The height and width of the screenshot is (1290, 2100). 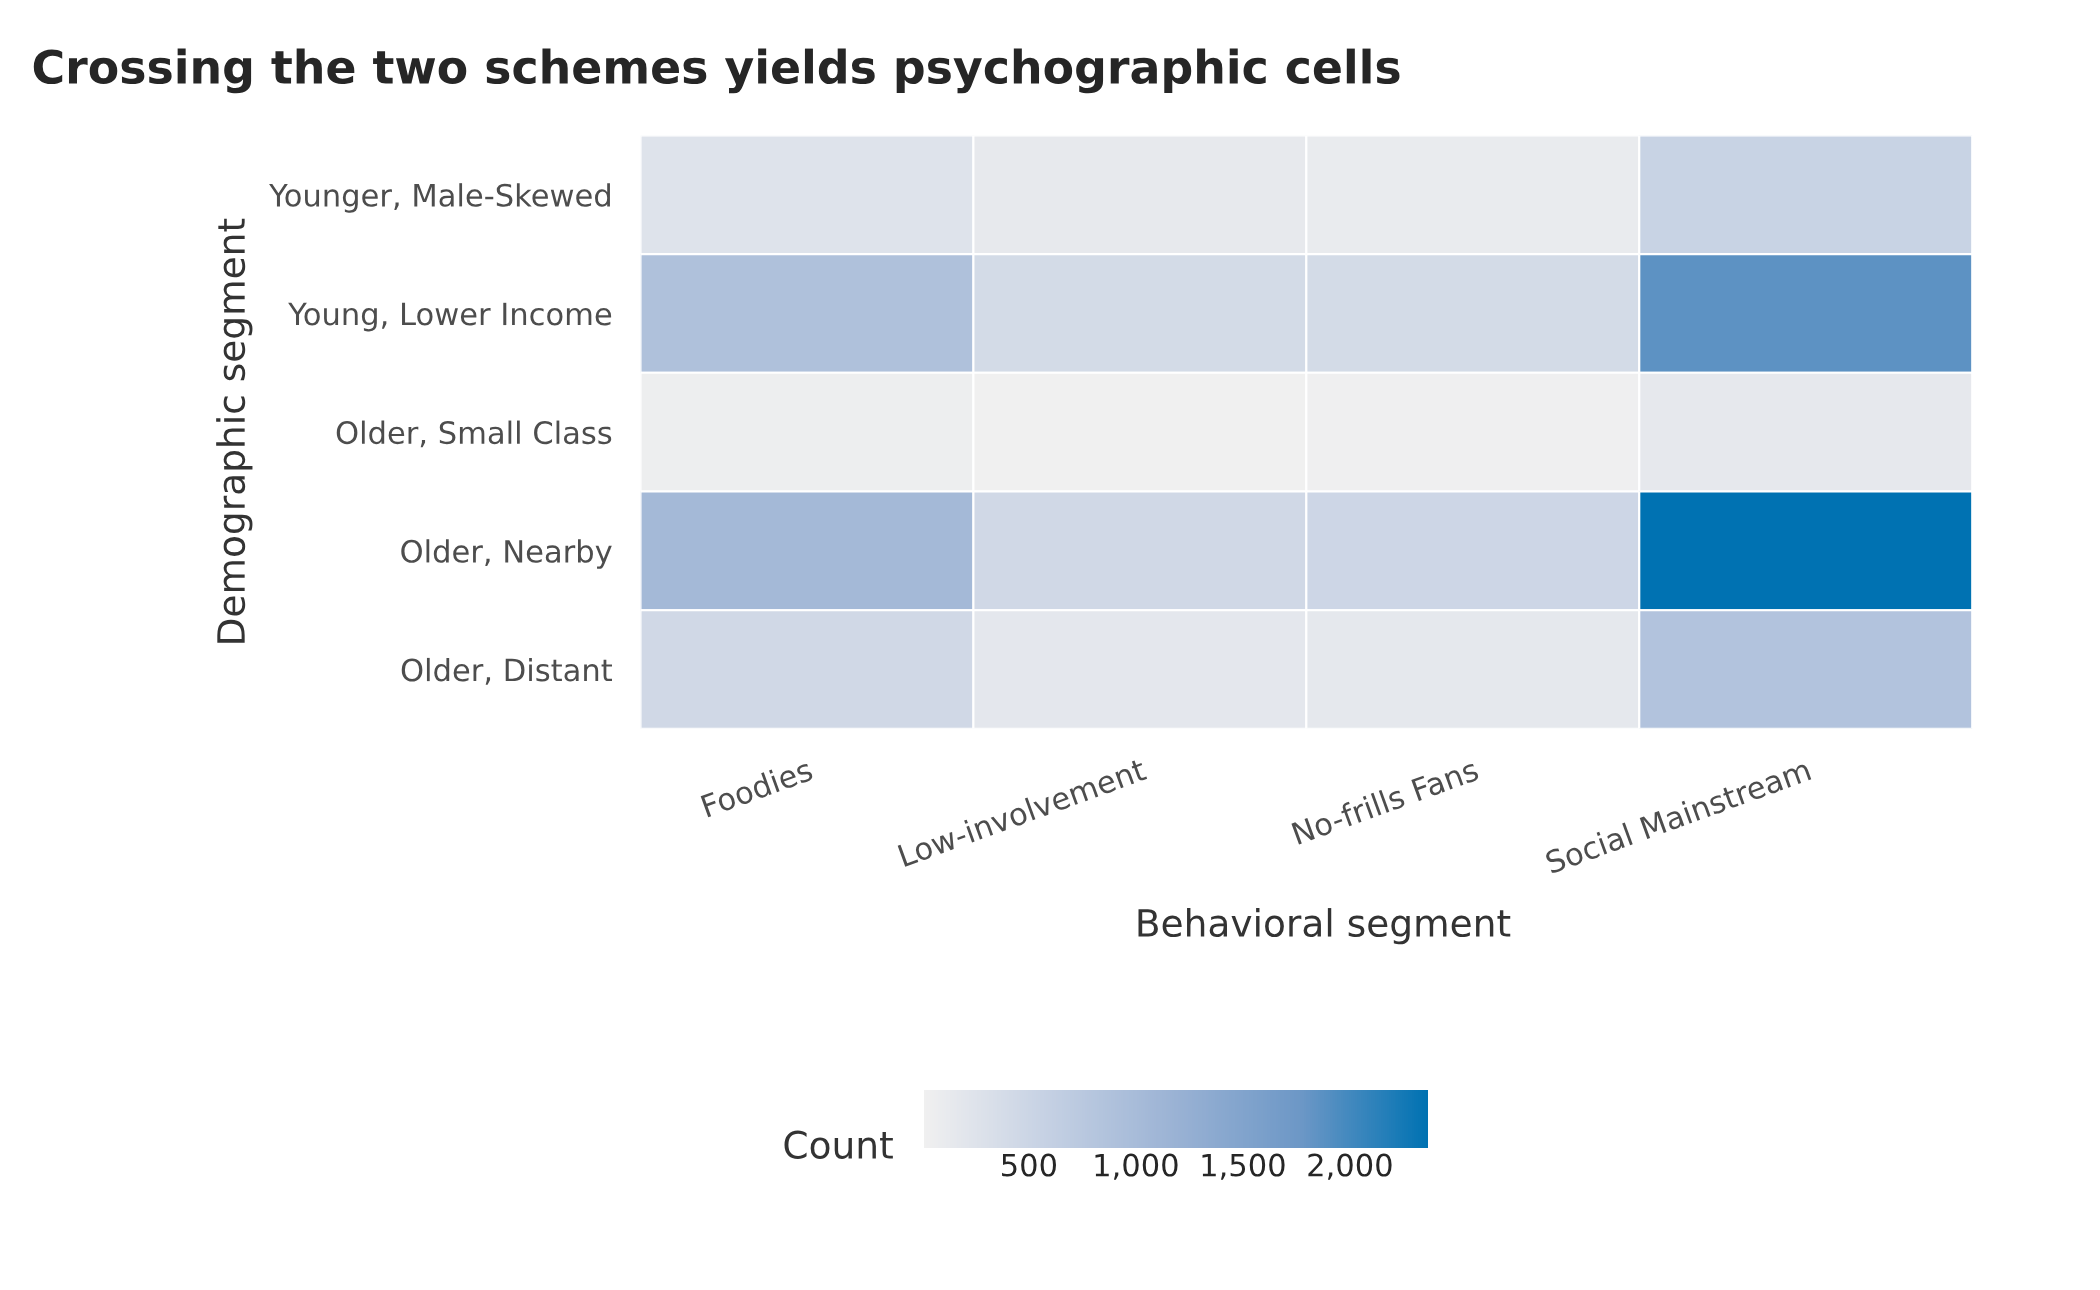 What do you see at coordinates (506, 671) in the screenshot?
I see `y-tick-label: Older, Distant` at bounding box center [506, 671].